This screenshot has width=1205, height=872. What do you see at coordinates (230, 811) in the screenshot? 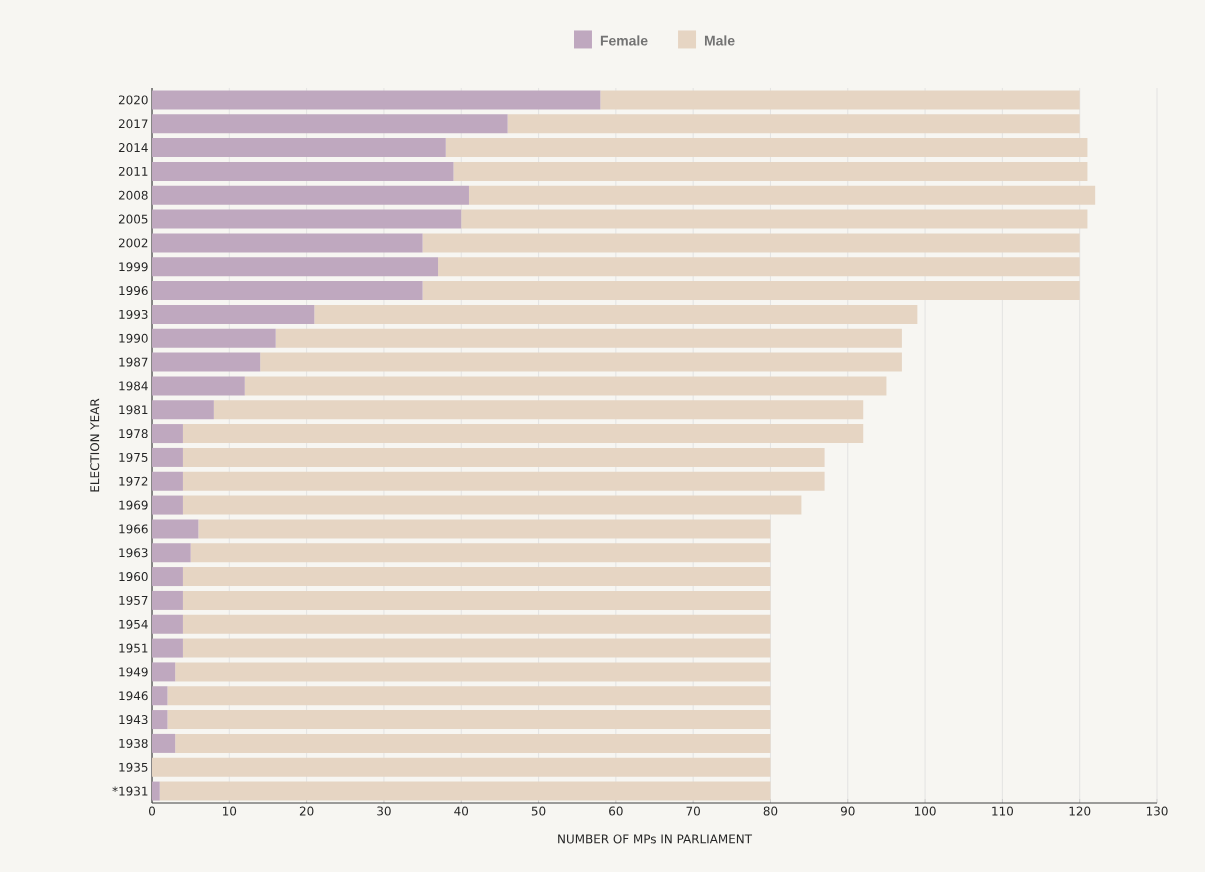
I see `x-tick-label: 10` at bounding box center [230, 811].